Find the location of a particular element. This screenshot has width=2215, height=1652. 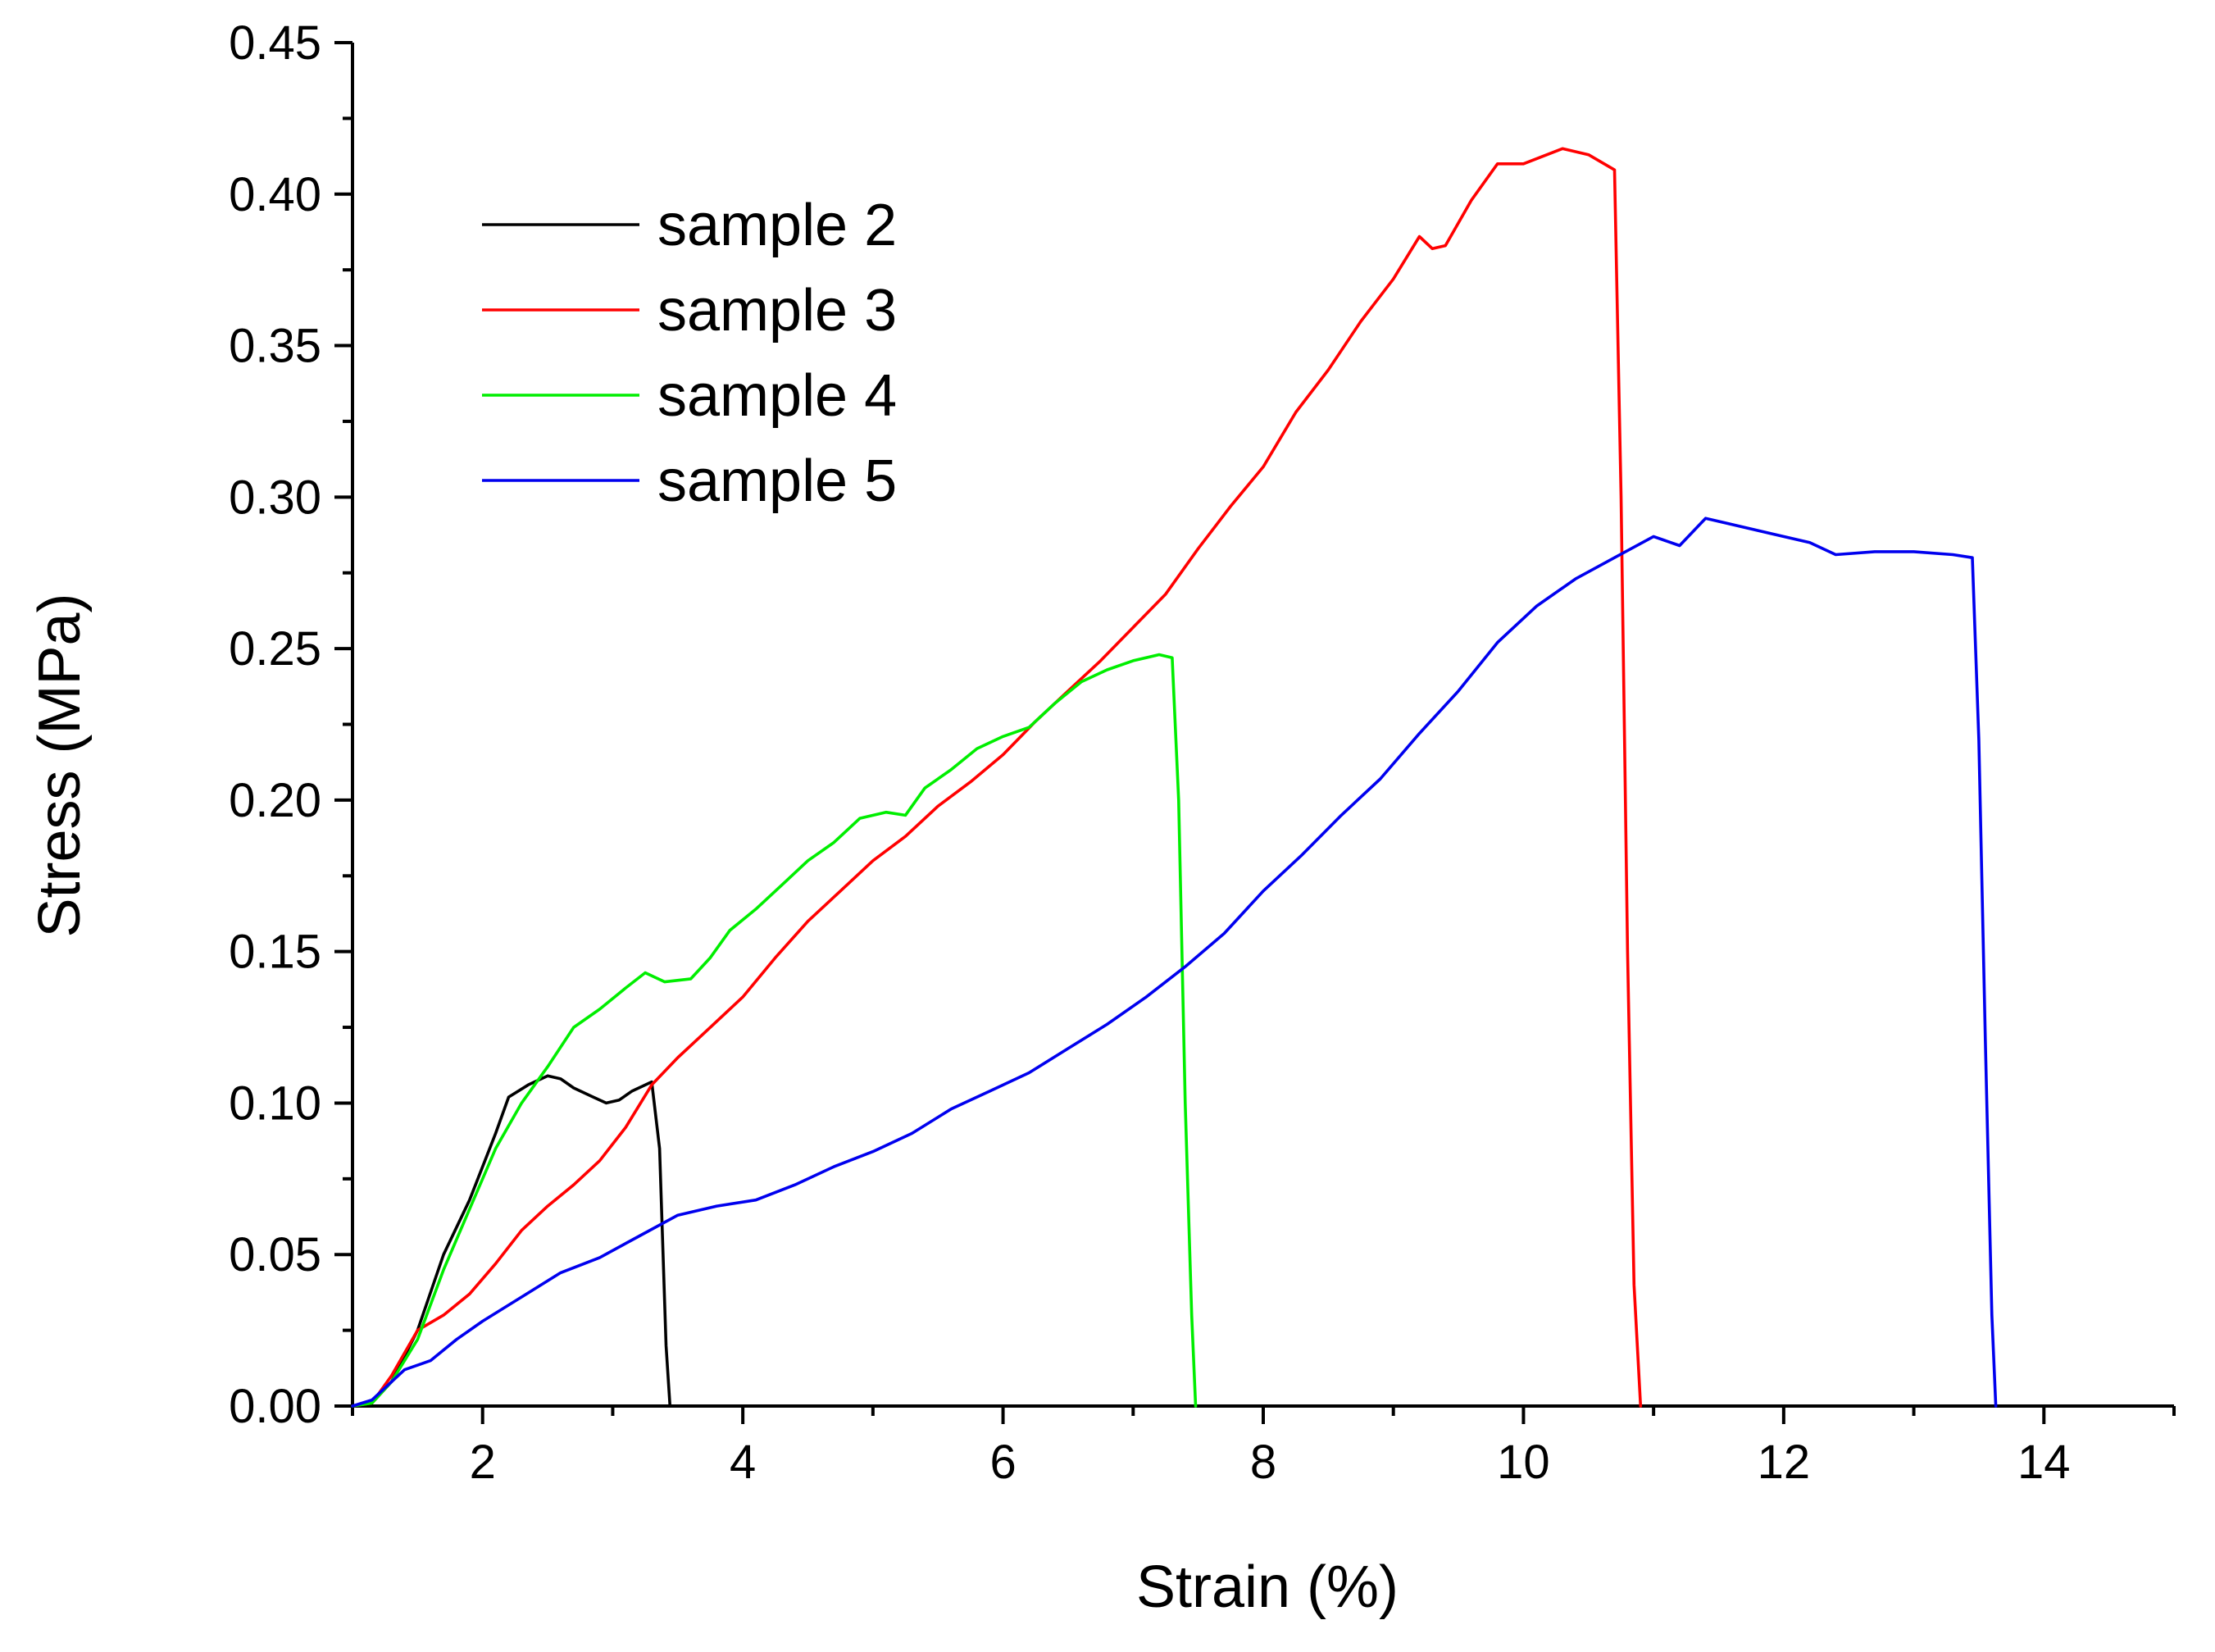

x-axis-title: Strain (%) is located at coordinates (1267, 1587).